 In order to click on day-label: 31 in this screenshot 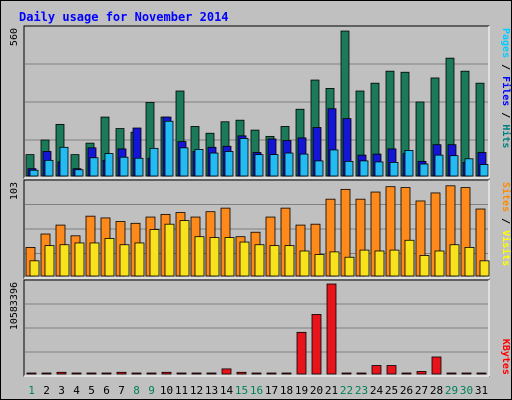, I will do `click(481, 390)`.